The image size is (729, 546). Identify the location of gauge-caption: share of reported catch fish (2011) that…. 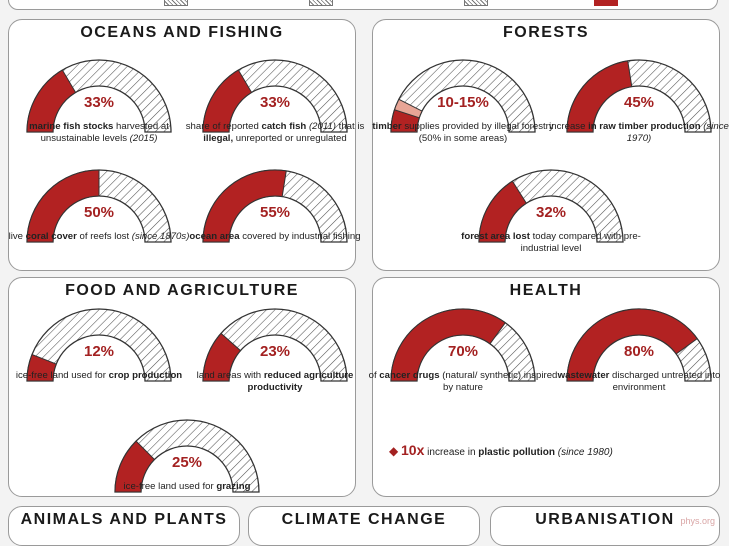
(275, 132).